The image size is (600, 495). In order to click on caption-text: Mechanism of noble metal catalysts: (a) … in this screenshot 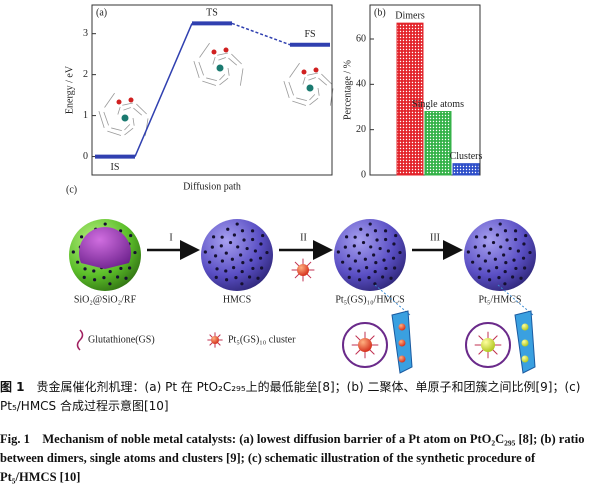, I will do `click(292, 458)`.